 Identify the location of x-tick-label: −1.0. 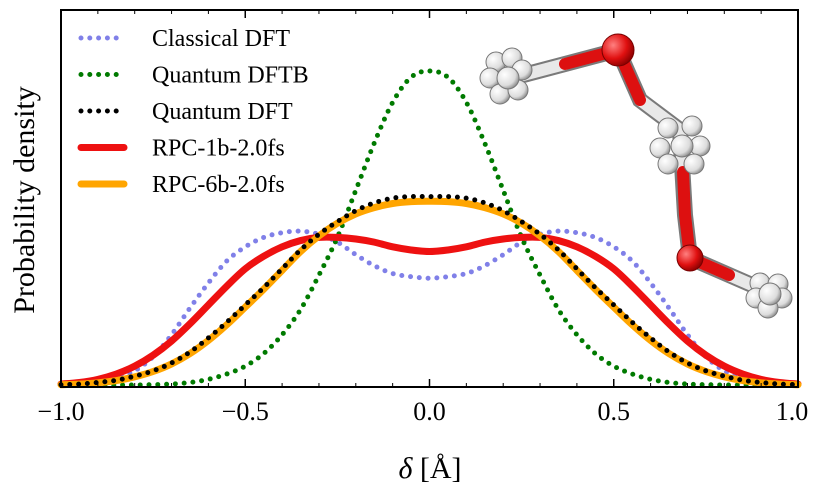
(60, 411).